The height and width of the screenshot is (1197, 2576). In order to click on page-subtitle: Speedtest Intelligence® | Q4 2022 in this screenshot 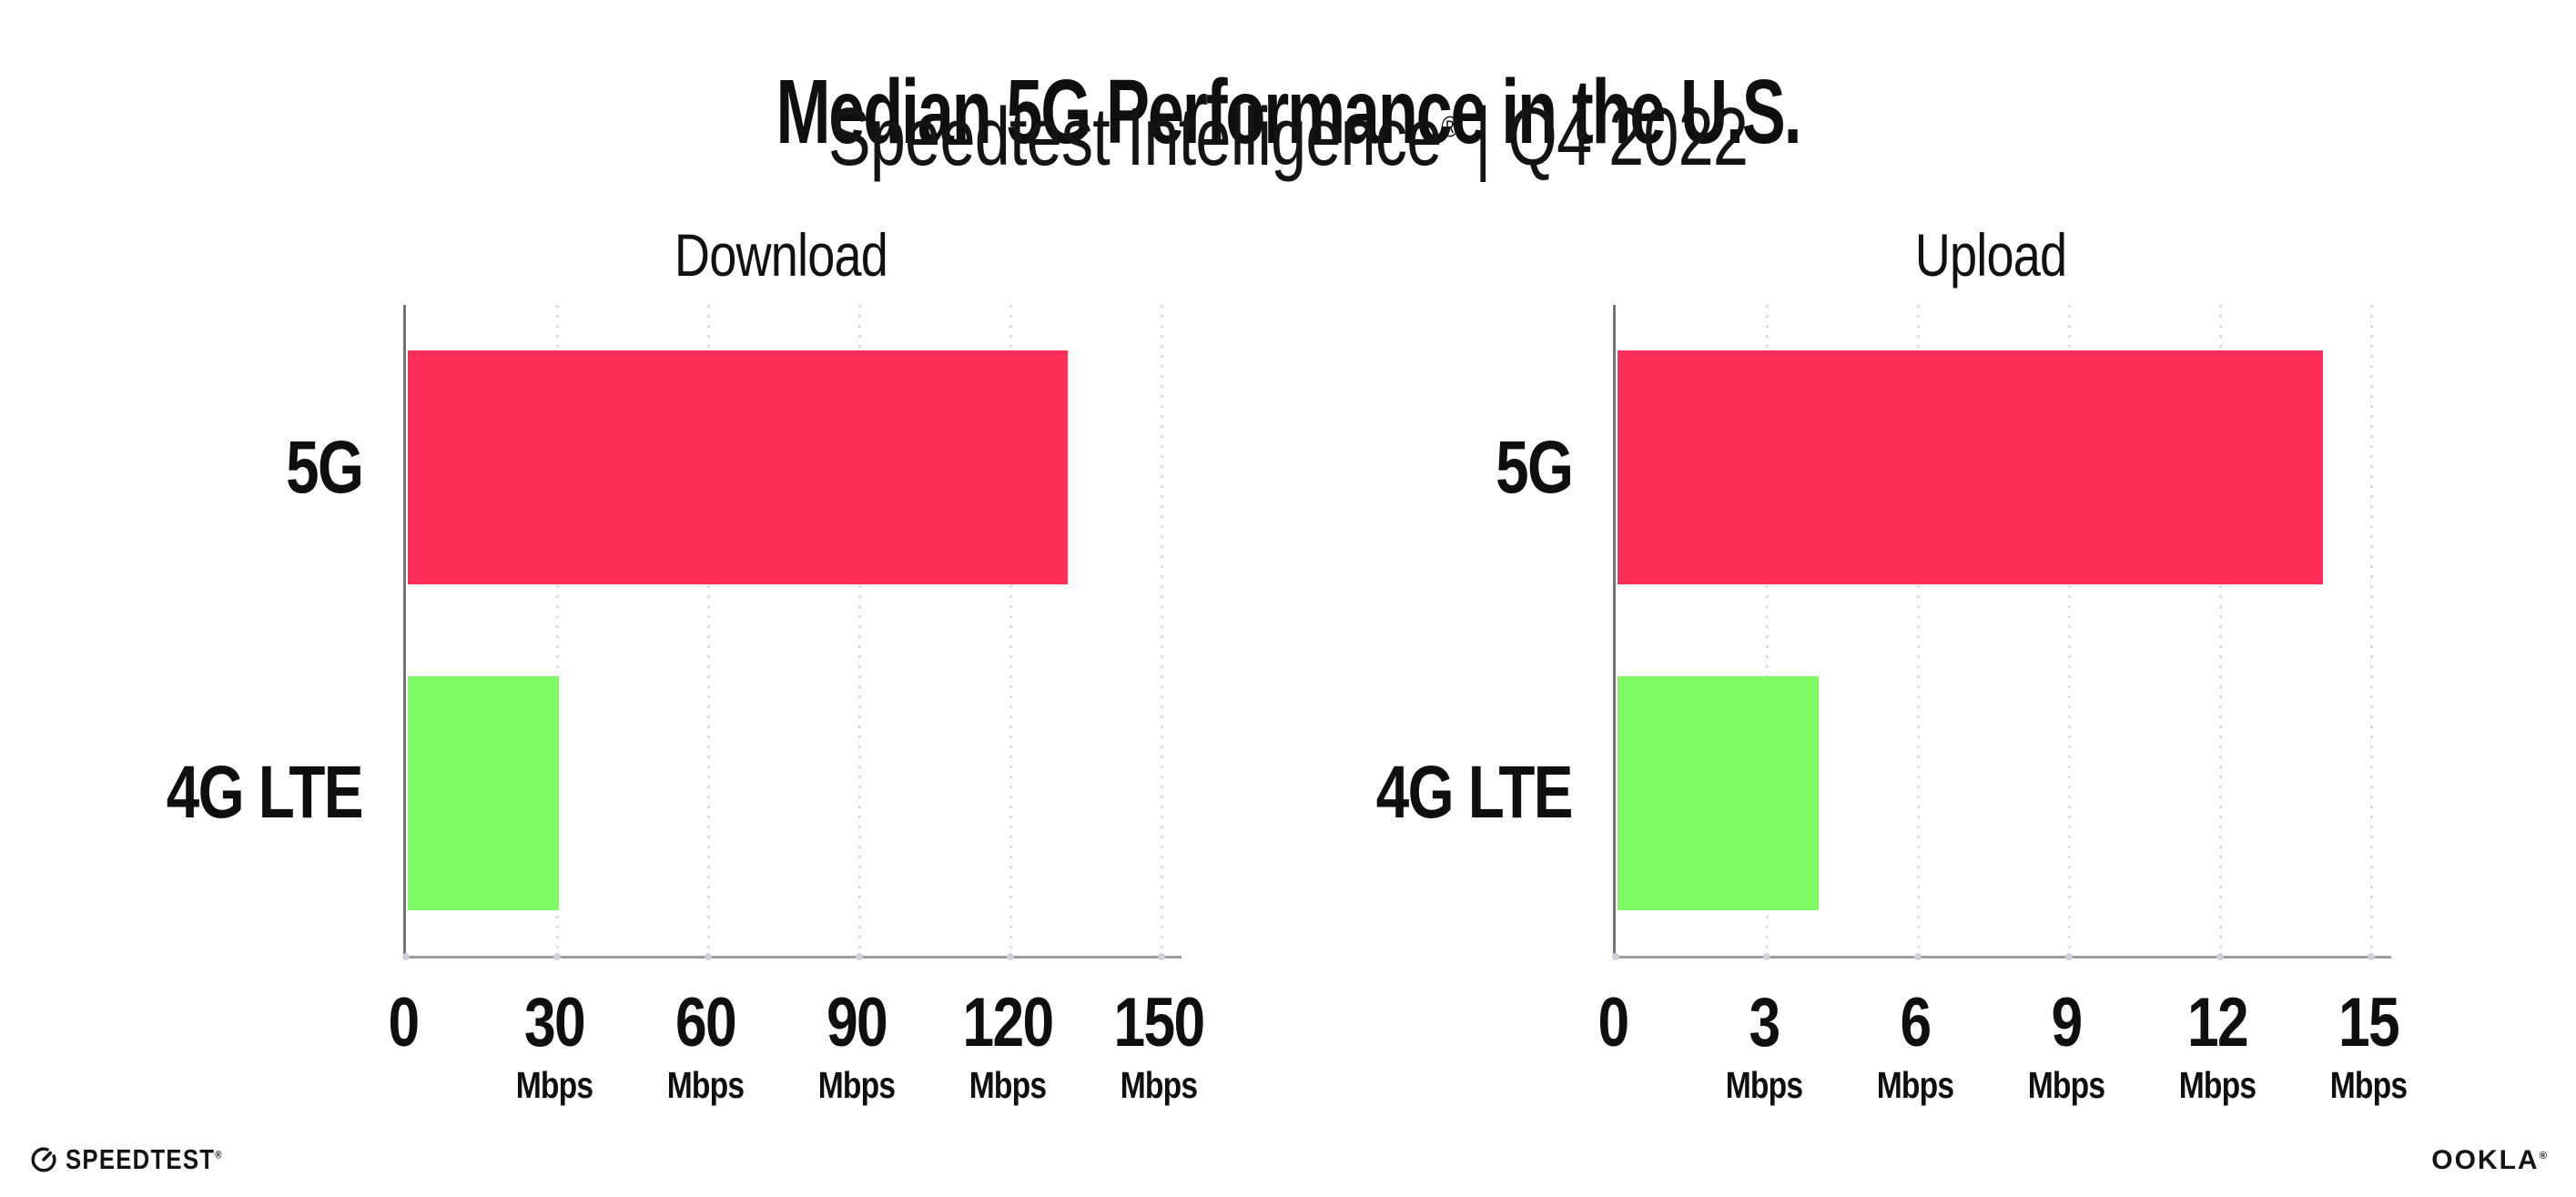, I will do `click(1287, 138)`.